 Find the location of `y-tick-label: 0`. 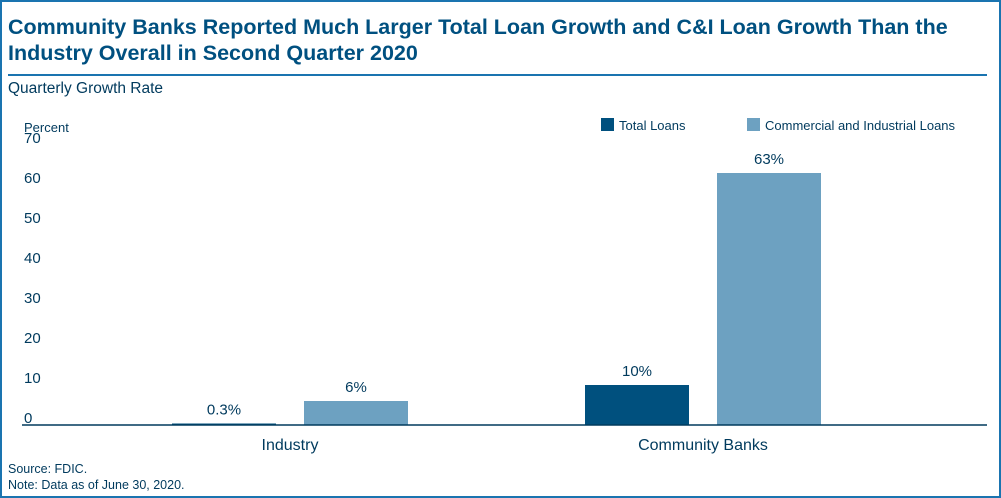

y-tick-label: 0 is located at coordinates (28, 418).